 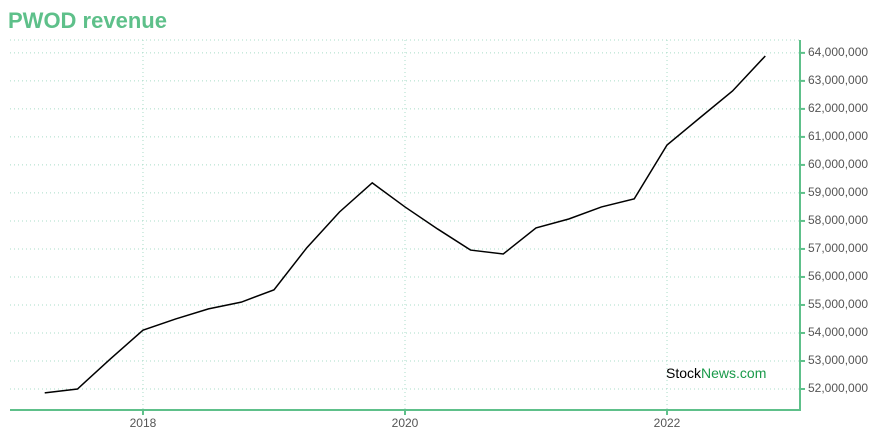 I want to click on y-tick-label: 59,000,000, so click(x=838, y=192).